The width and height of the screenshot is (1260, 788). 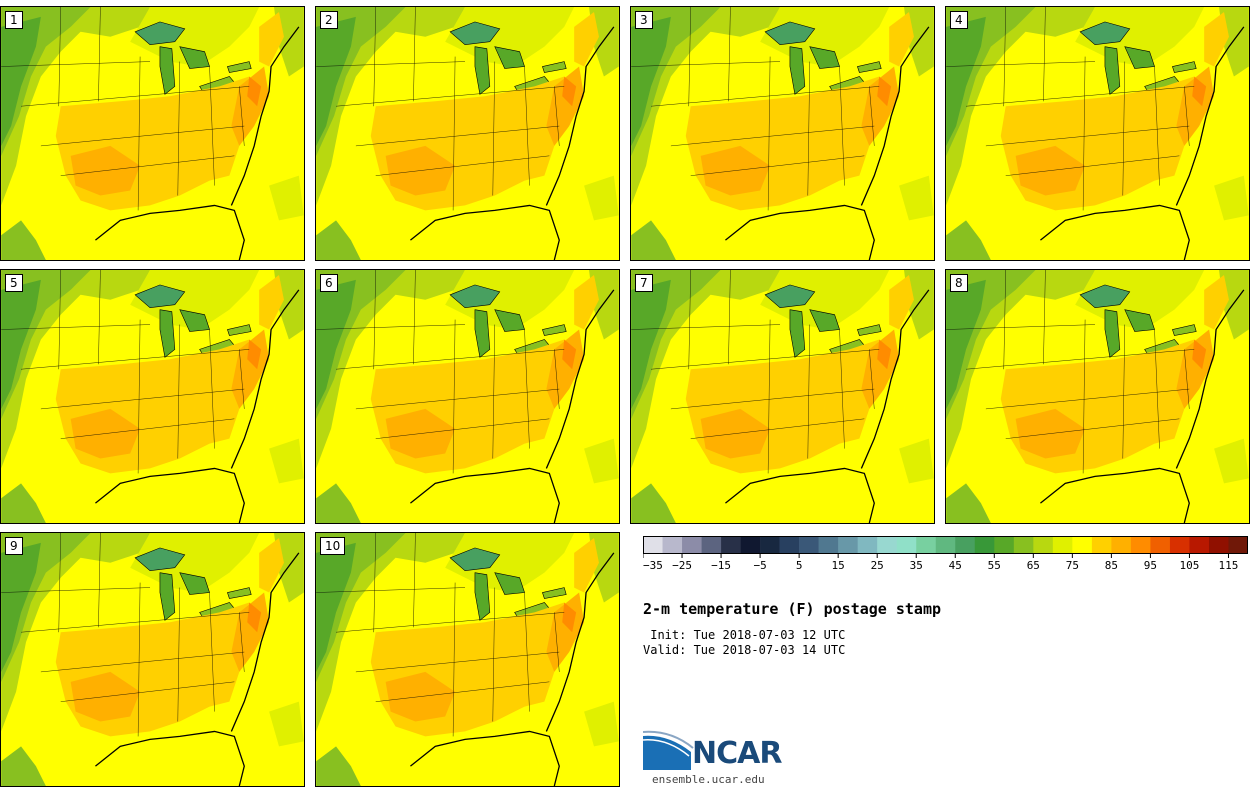 What do you see at coordinates (838, 565) in the screenshot?
I see `colorbar-tick-label: 15` at bounding box center [838, 565].